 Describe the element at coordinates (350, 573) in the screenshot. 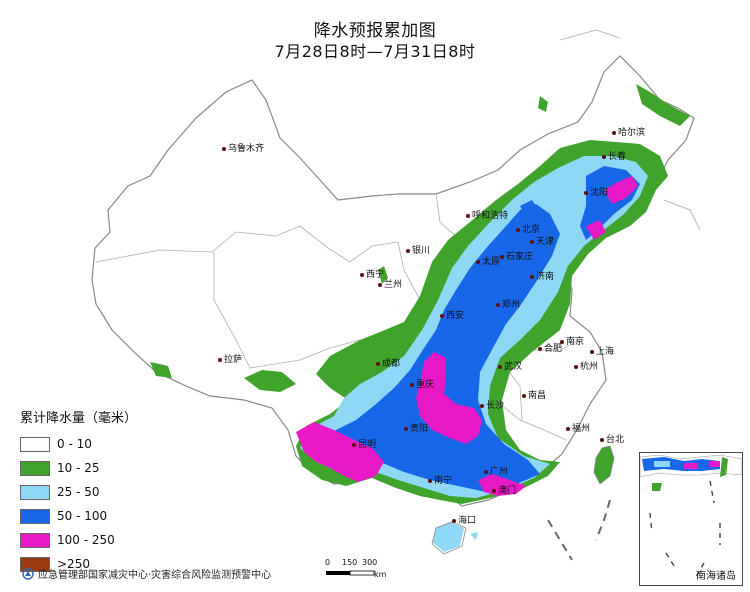

I see `scale-bar-graphic` at that location.